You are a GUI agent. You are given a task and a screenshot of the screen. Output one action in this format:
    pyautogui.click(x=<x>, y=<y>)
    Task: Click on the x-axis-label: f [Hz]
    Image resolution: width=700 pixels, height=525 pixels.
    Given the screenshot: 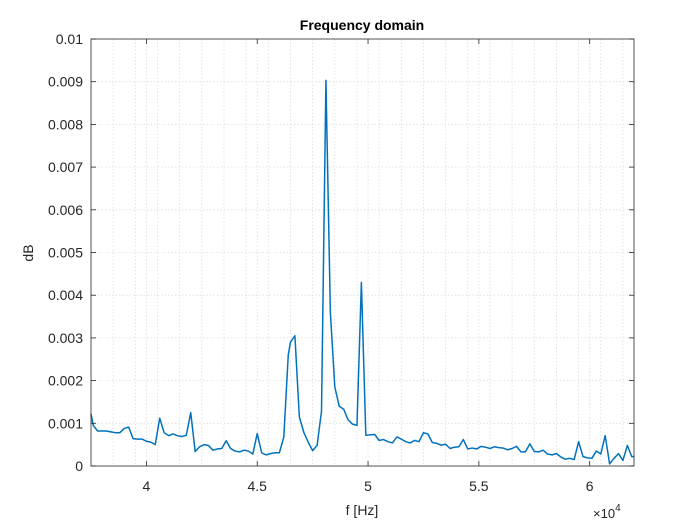 What is the action you would take?
    pyautogui.click(x=362, y=510)
    